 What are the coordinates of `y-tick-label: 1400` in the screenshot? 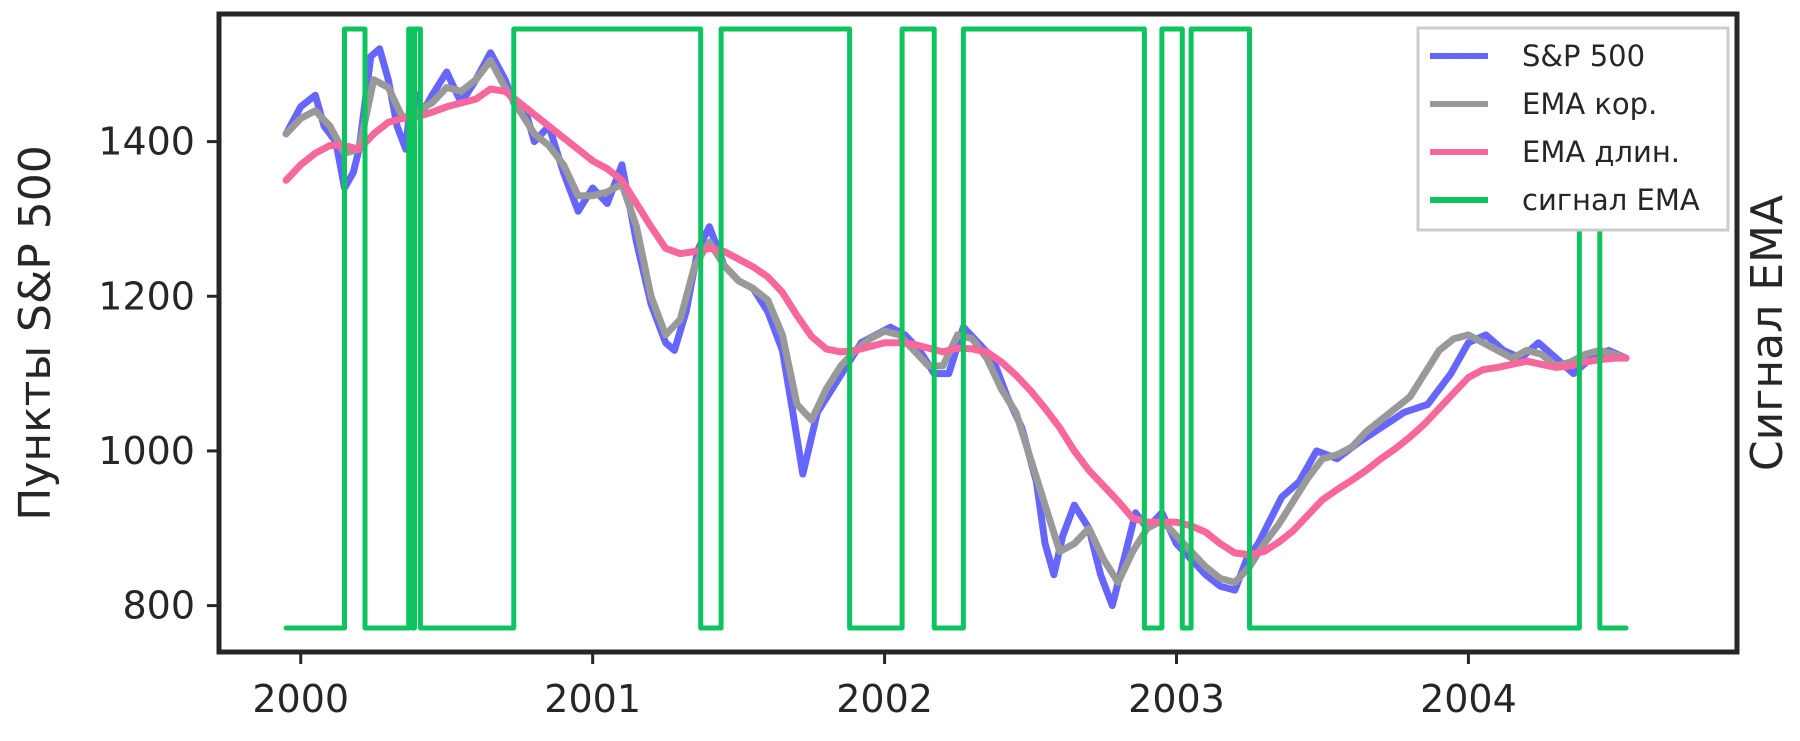 It's located at (146, 142).